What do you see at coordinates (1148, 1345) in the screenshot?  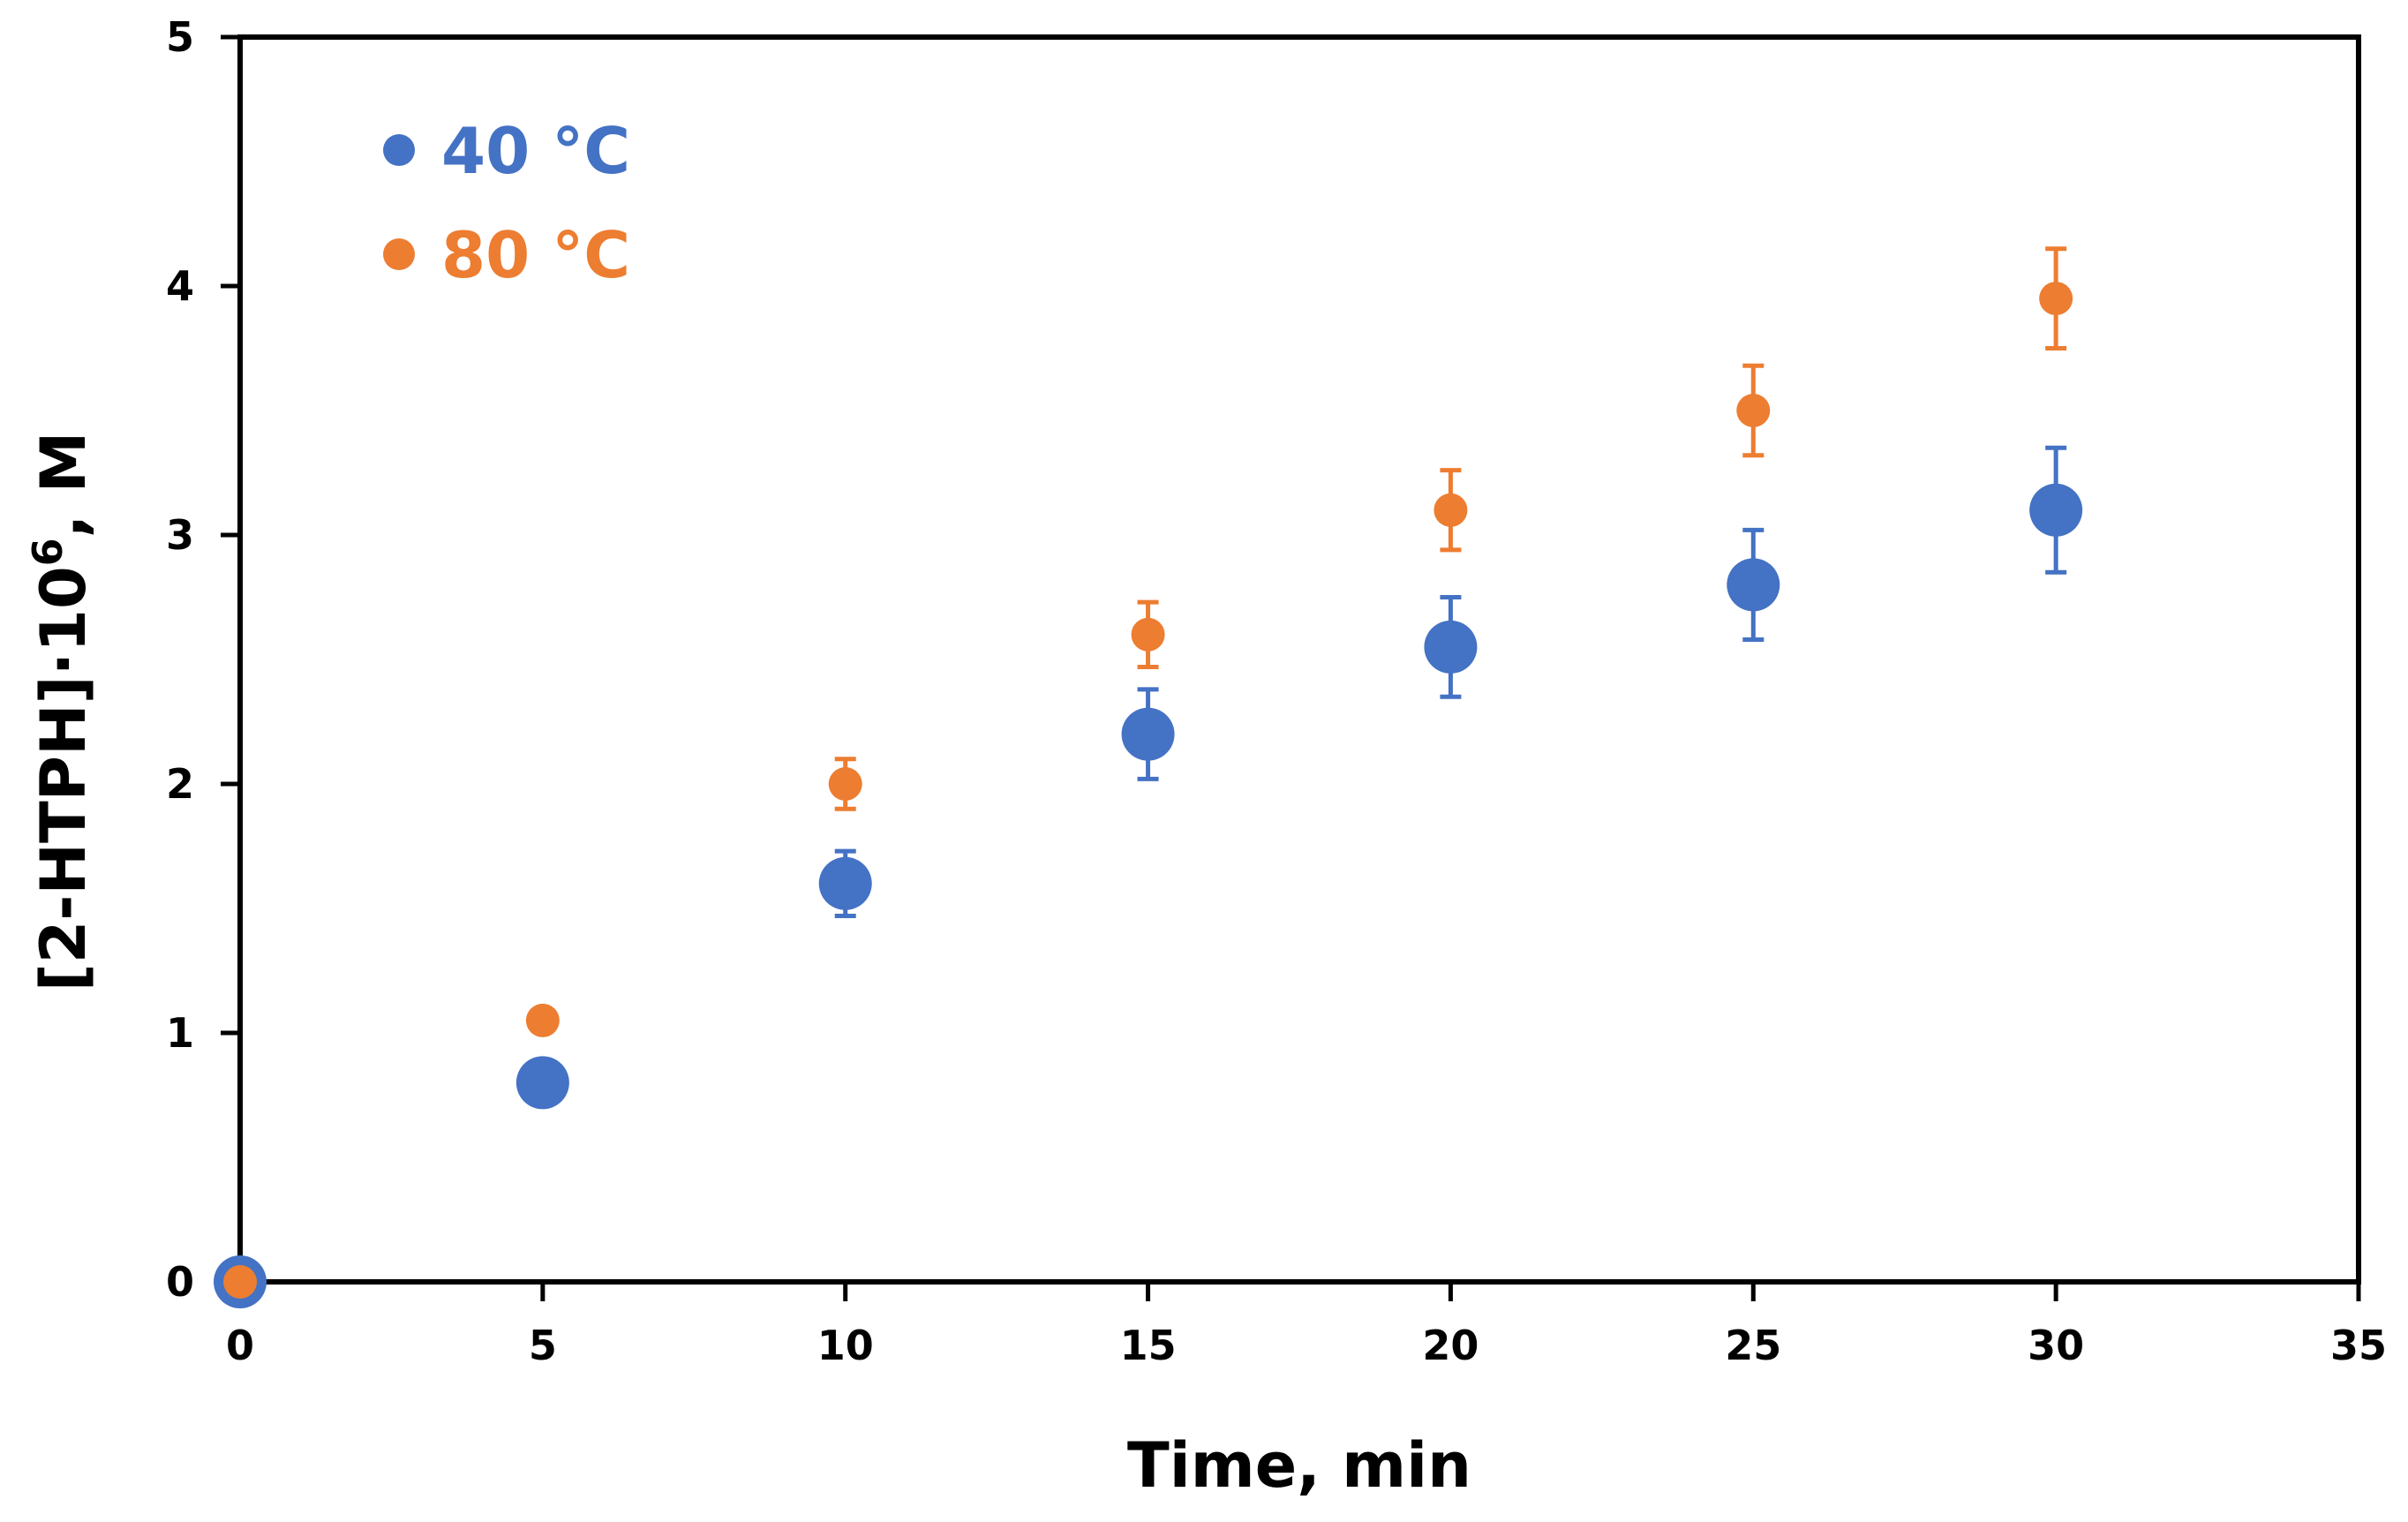 I see `x-tick-label: 15` at bounding box center [1148, 1345].